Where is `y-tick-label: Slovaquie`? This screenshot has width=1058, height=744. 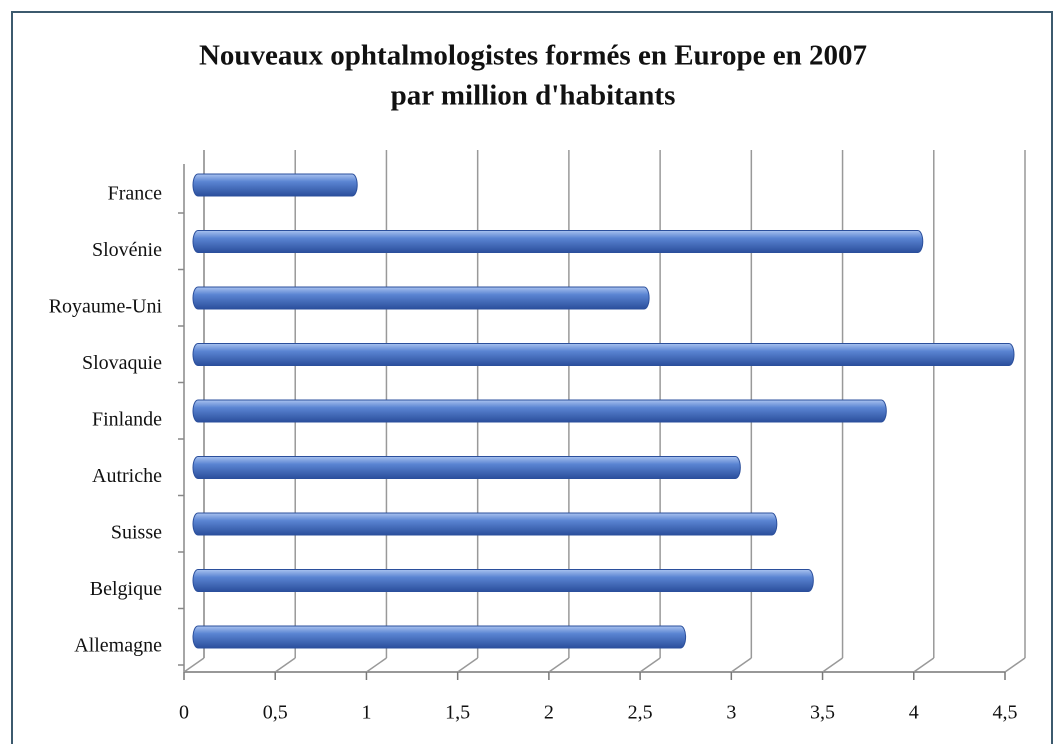 y-tick-label: Slovaquie is located at coordinates (122, 363).